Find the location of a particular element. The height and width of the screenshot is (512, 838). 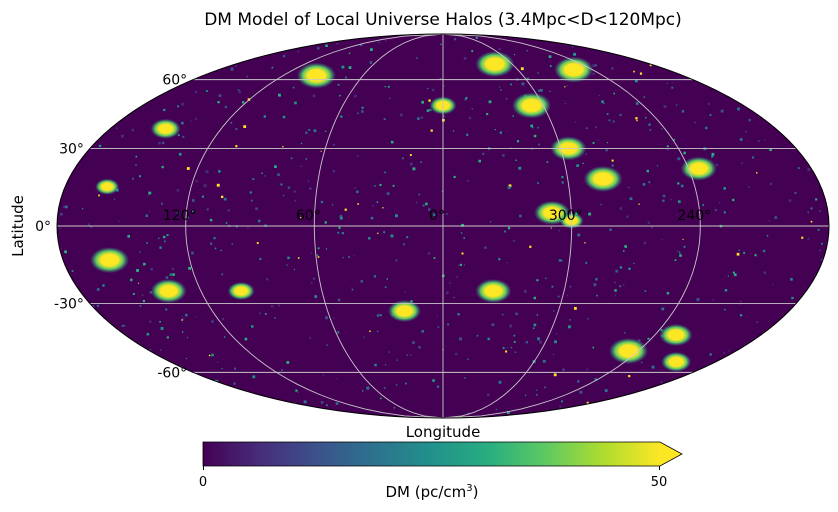

colorbar-label-exponent: 3 is located at coordinates (469, 488).